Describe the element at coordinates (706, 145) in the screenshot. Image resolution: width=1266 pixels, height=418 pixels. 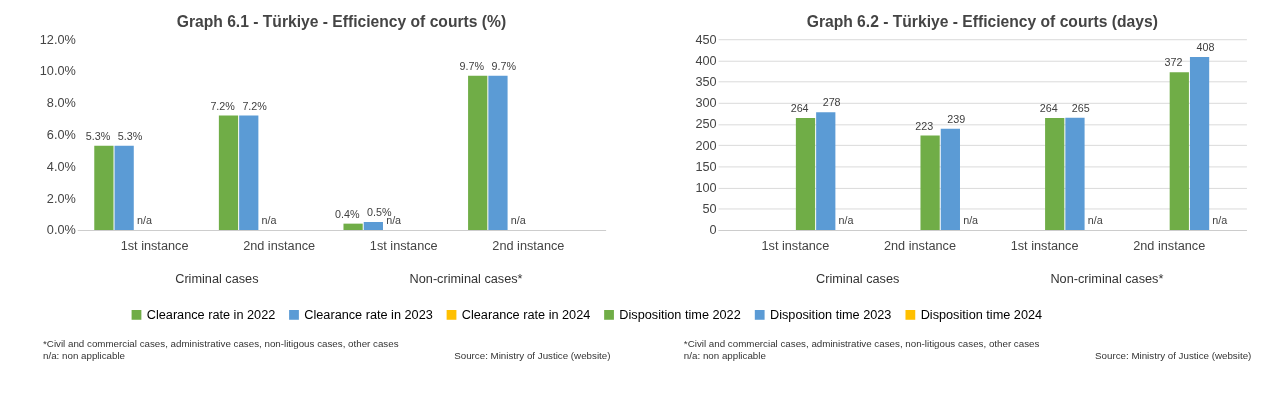
I see `y-tick-label: 200` at that location.